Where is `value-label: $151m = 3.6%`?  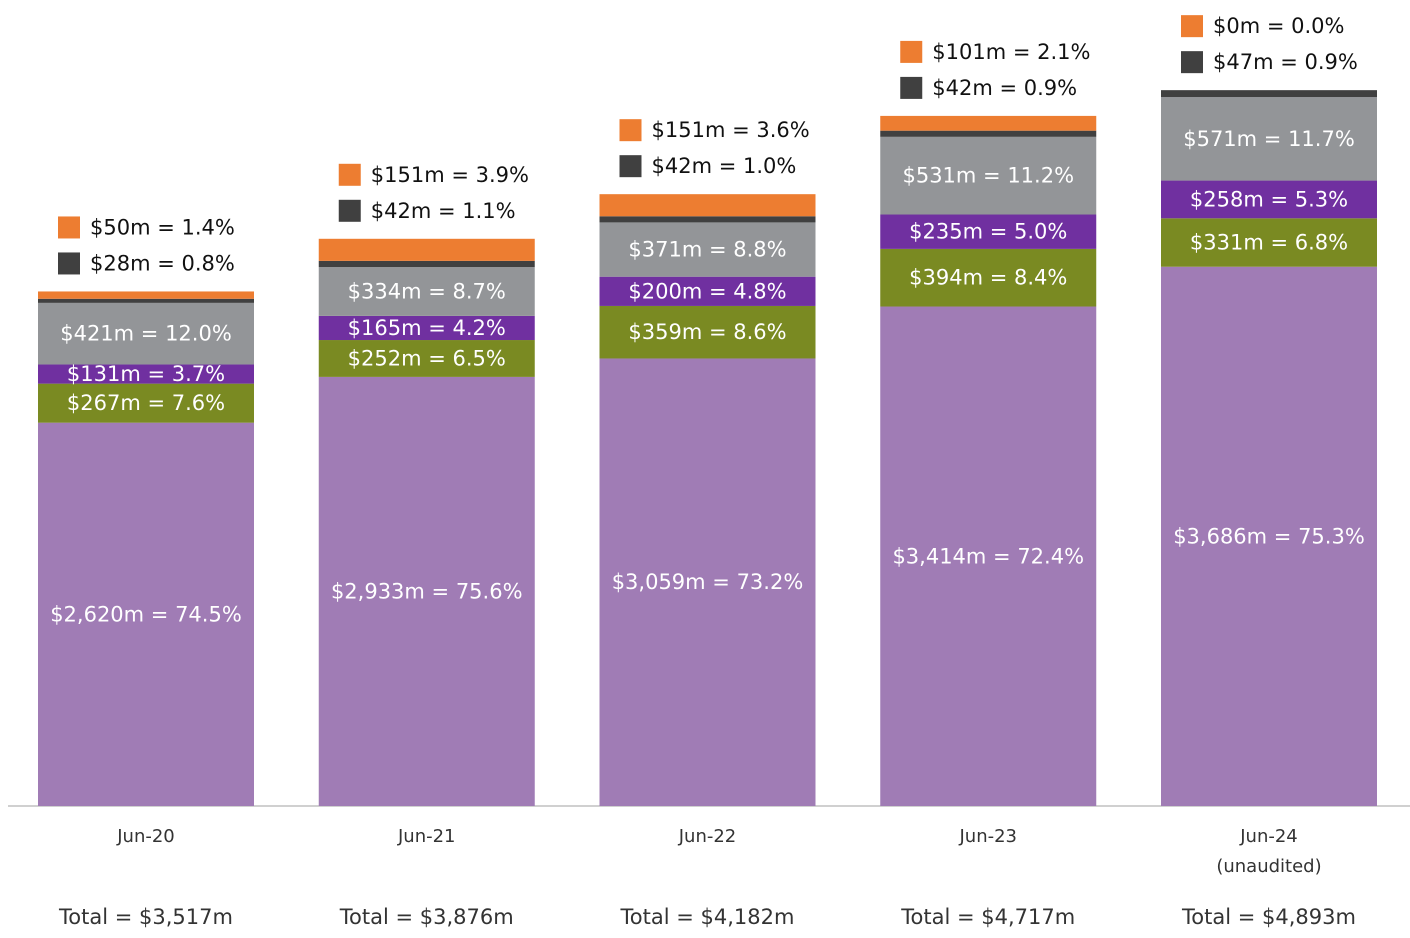 value-label: $151m = 3.6% is located at coordinates (731, 130).